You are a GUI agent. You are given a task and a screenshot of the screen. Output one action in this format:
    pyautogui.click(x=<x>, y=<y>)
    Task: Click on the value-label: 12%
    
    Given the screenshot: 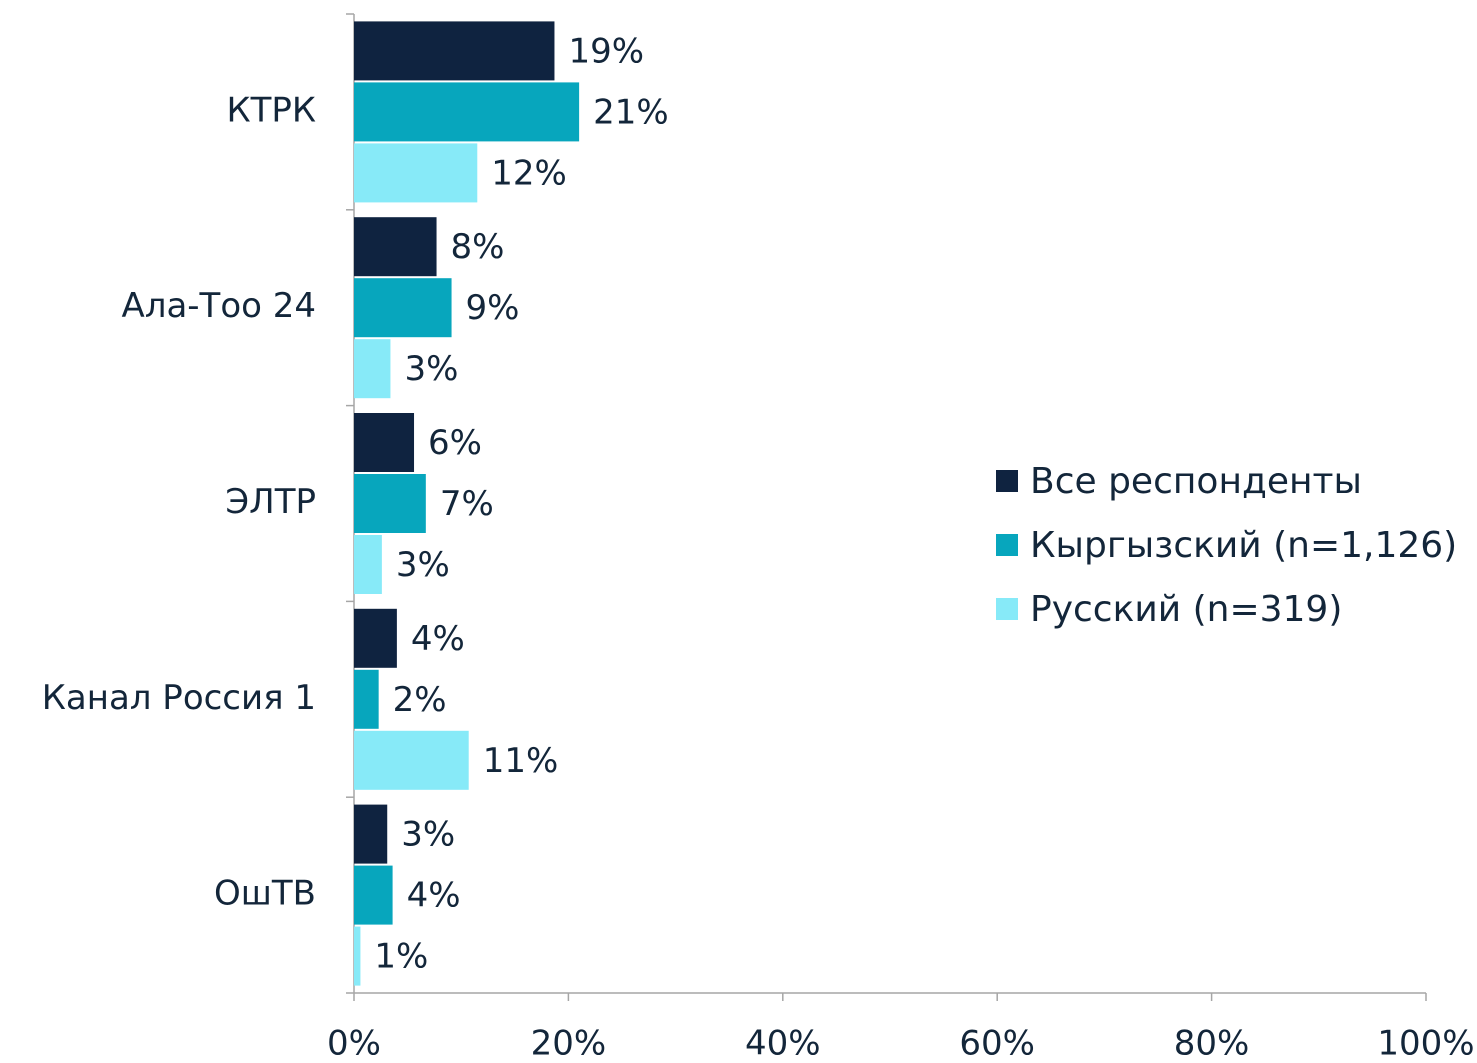 What is the action you would take?
    pyautogui.click(x=529, y=173)
    